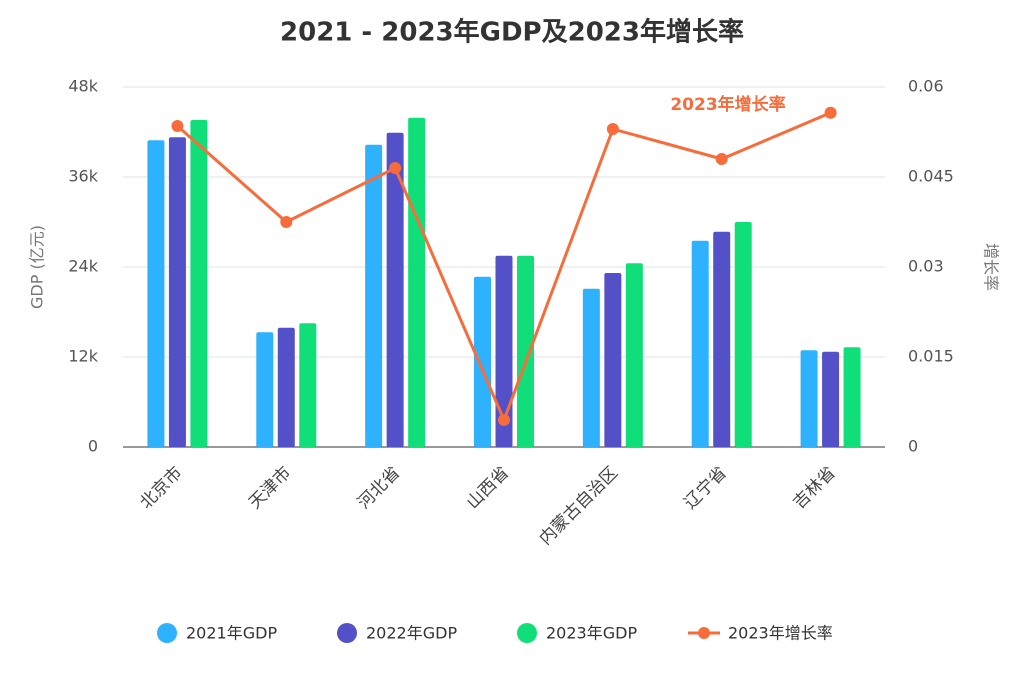 The image size is (1024, 683). I want to click on legend-label: 2021年GDP, so click(231, 633).